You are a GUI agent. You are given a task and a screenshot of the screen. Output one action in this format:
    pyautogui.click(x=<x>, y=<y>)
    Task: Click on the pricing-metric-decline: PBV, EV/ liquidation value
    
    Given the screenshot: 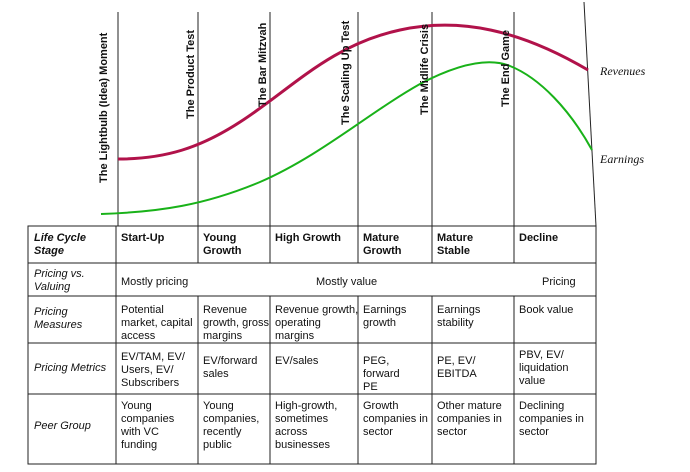 What is the action you would take?
    pyautogui.click(x=544, y=368)
    